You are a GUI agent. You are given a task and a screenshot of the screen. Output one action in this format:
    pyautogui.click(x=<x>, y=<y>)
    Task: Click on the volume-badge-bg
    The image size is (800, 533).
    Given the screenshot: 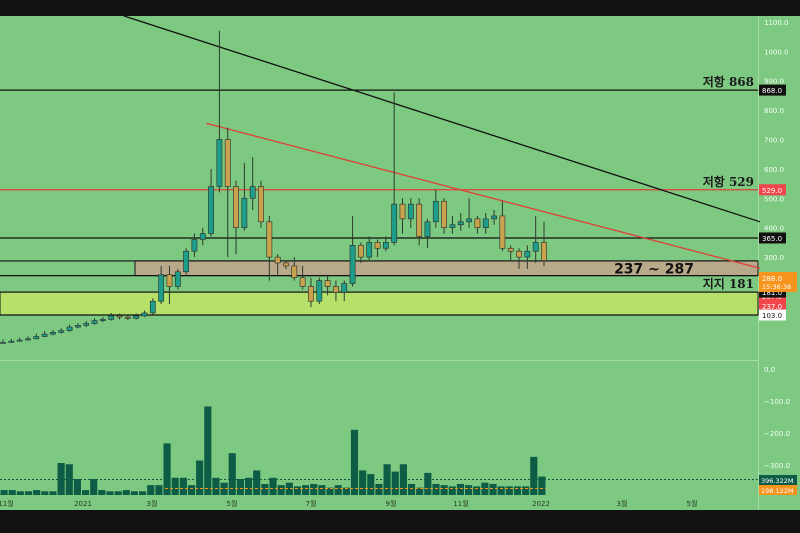 What is the action you would take?
    pyautogui.click(x=778, y=490)
    